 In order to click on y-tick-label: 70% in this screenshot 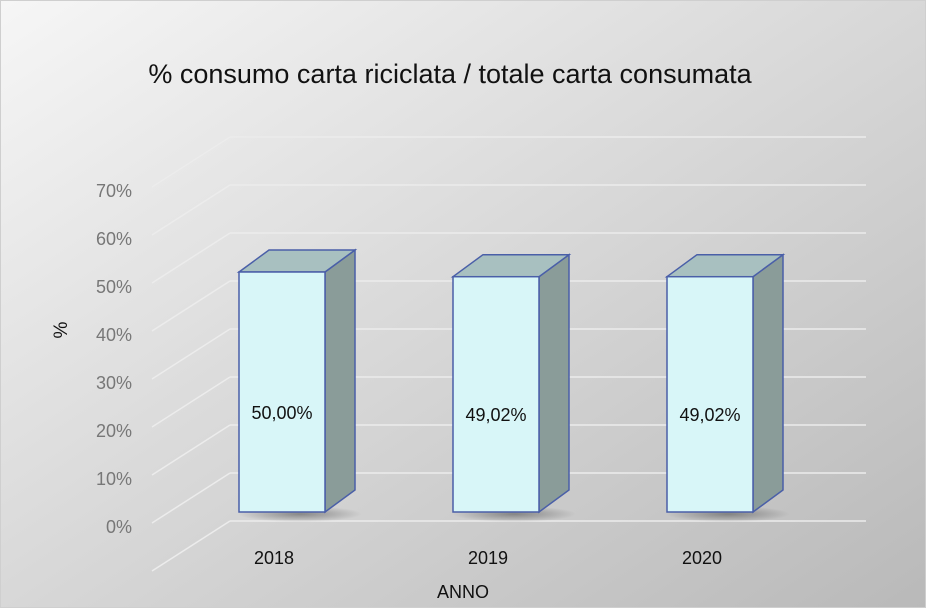, I will do `click(114, 191)`.